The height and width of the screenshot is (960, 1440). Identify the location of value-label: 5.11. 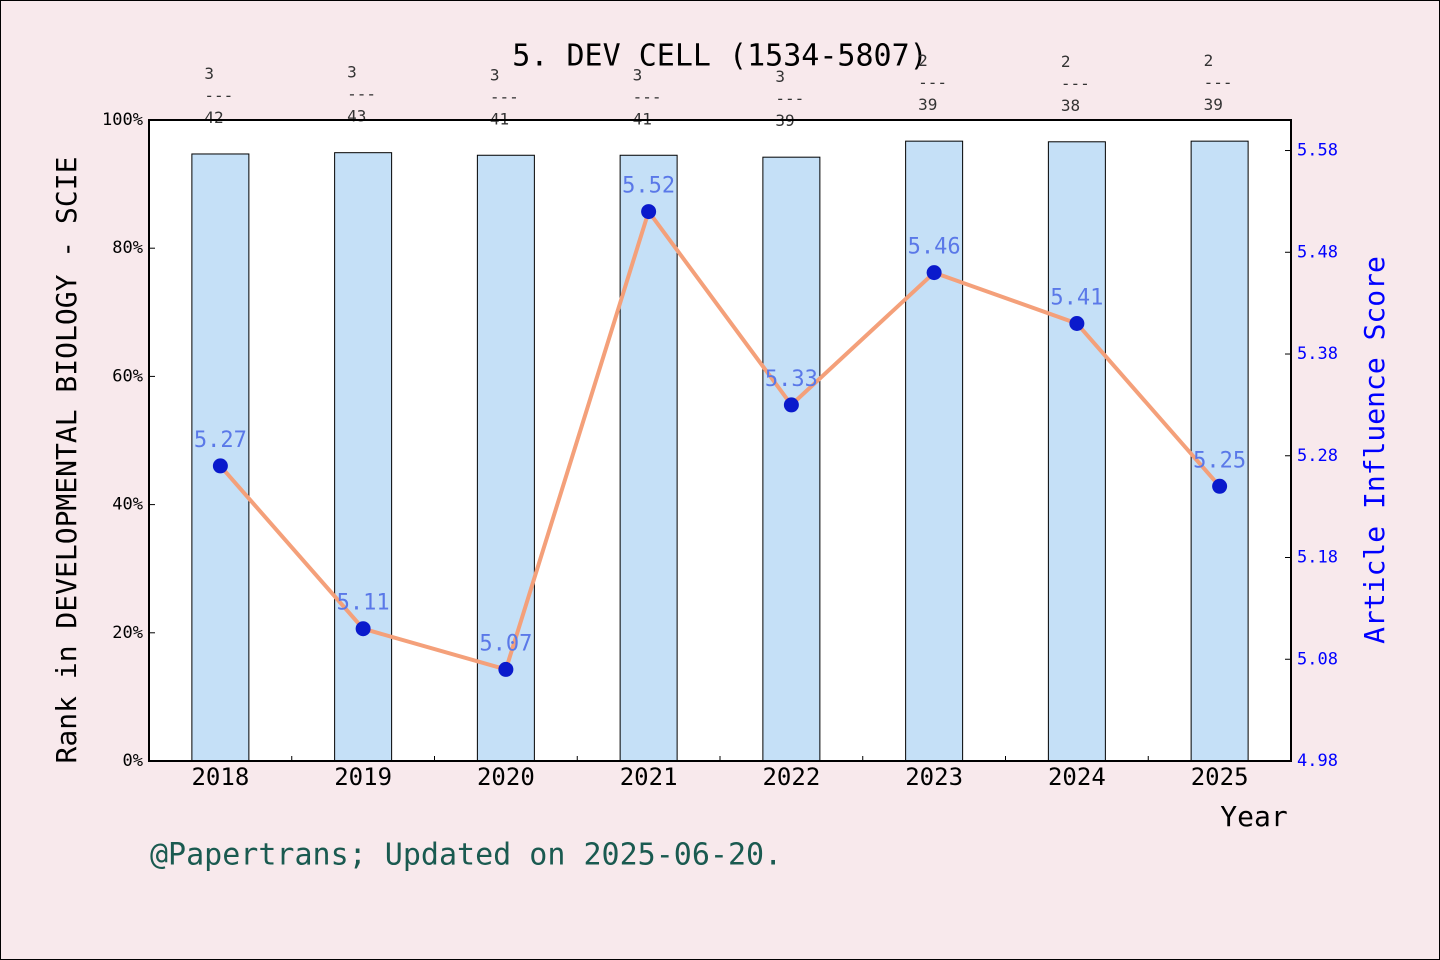
(363, 603).